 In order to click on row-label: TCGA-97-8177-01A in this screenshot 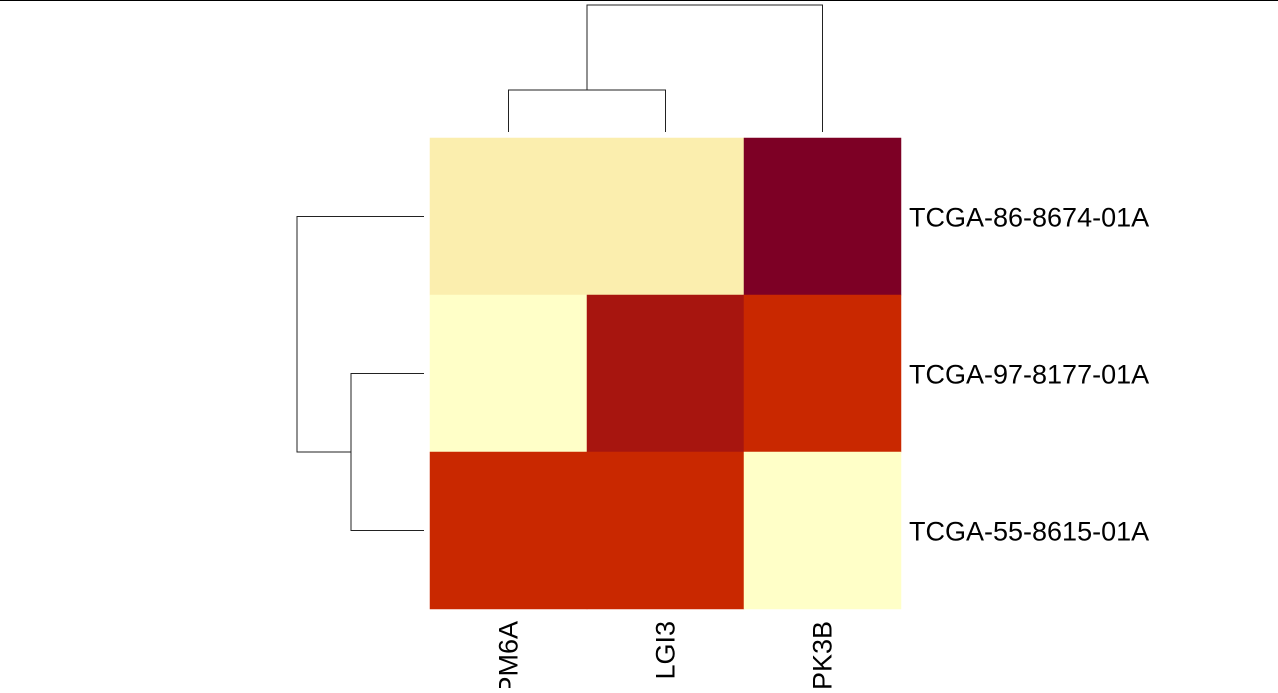, I will do `click(1029, 375)`.